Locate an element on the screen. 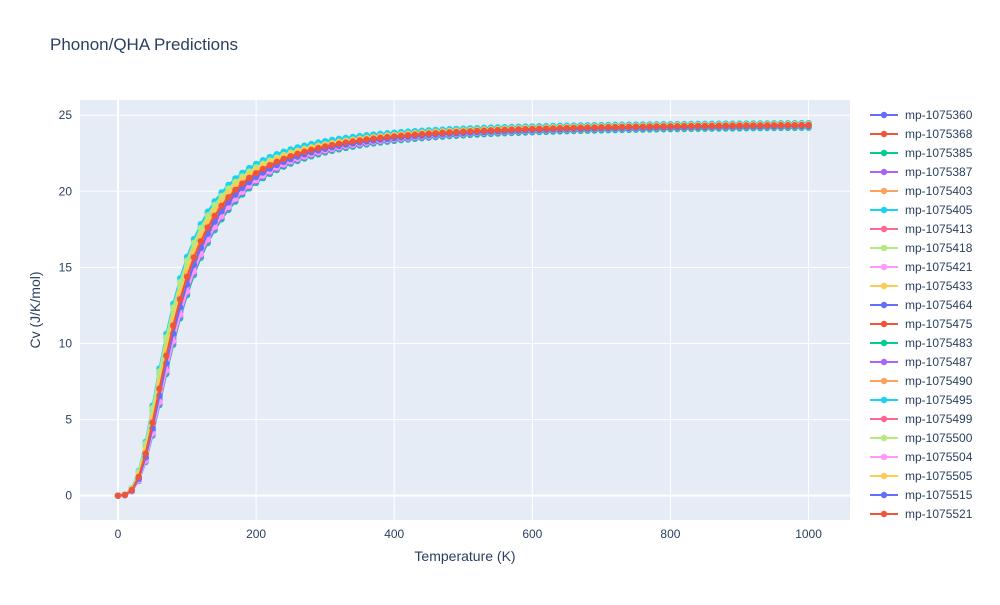  legend-item: mp-1075500 is located at coordinates (921, 438).